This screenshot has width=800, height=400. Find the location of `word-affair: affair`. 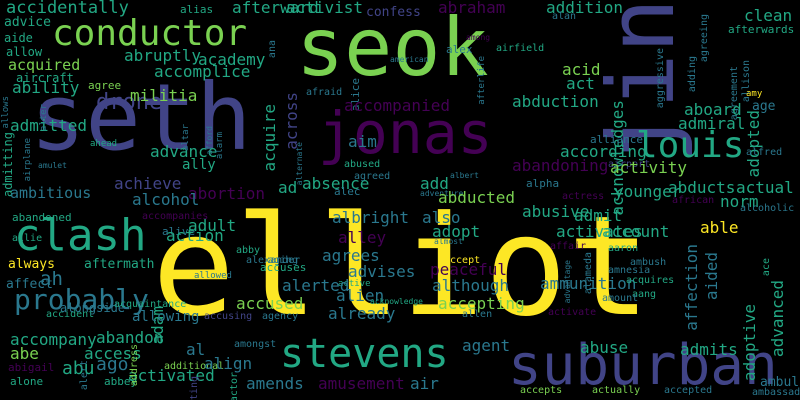

word-affair: affair is located at coordinates (568, 246).